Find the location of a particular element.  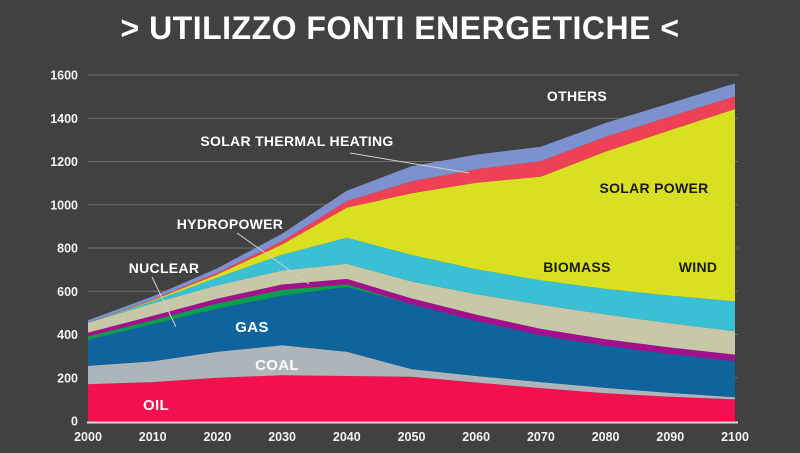

chart-title: > UTILIZZO FONTI ENERGETICHE < is located at coordinates (400, 28).